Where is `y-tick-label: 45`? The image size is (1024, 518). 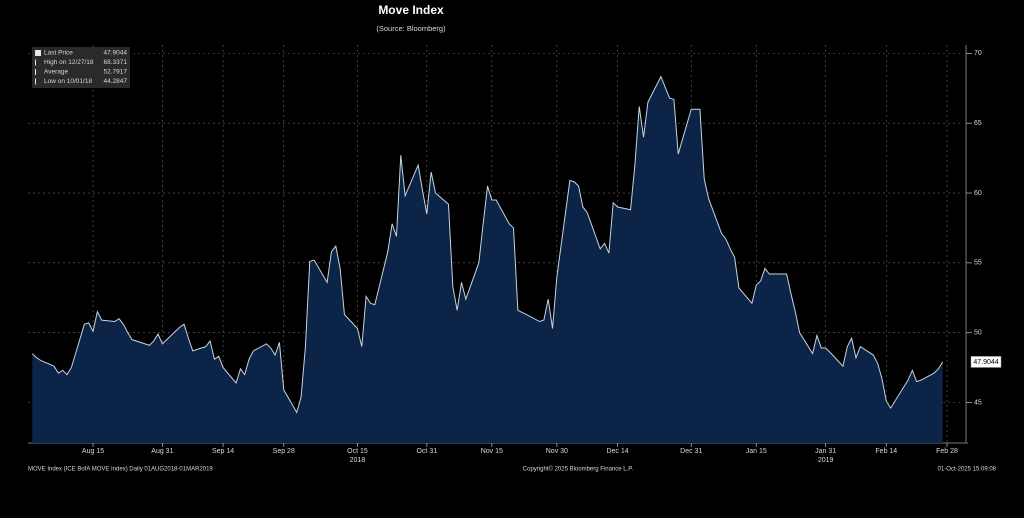 y-tick-label: 45 is located at coordinates (978, 402).